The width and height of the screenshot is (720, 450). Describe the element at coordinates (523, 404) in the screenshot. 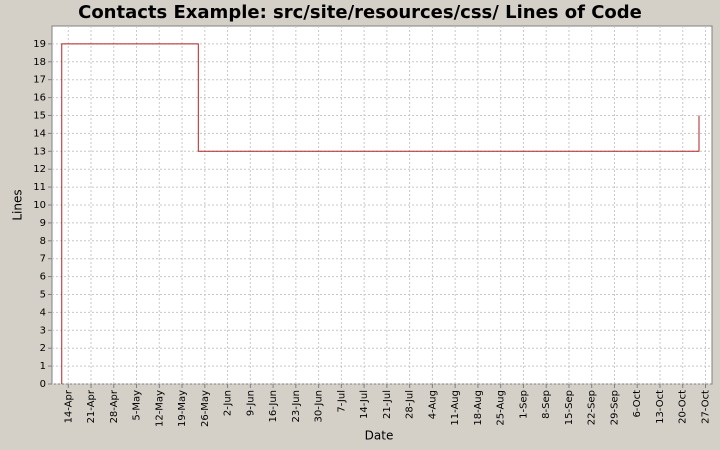

I see `x-tick-label: 1-Sep` at that location.